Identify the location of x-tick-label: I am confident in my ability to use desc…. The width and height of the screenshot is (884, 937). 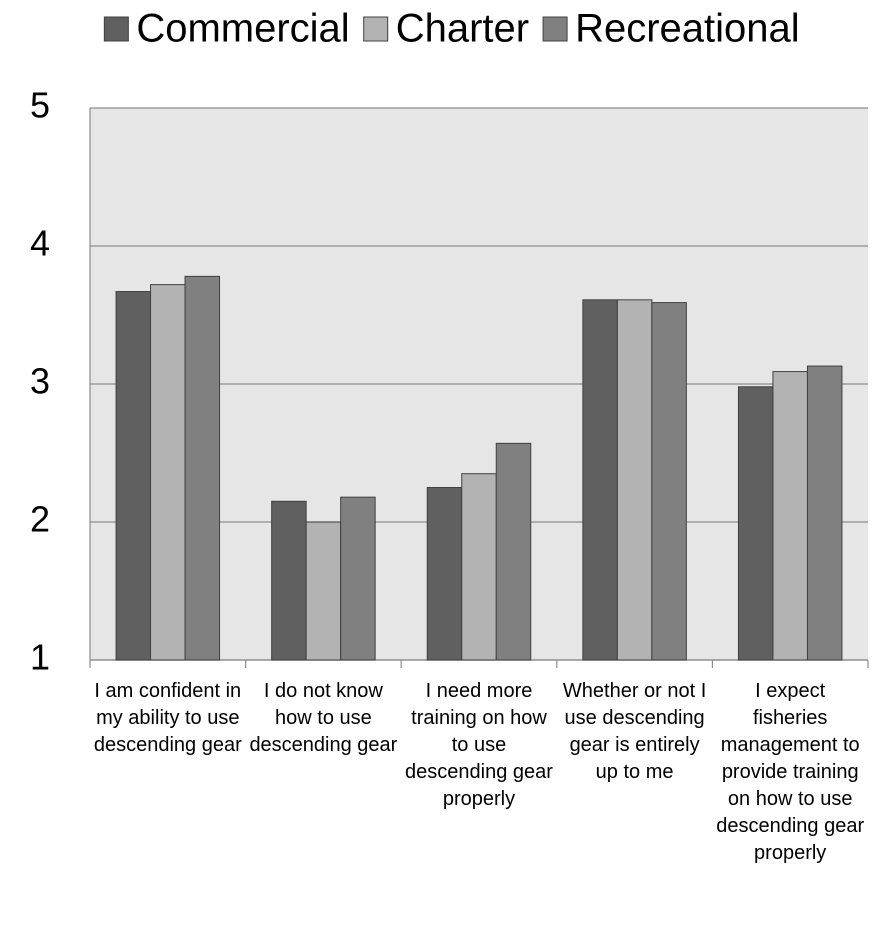
(167, 718).